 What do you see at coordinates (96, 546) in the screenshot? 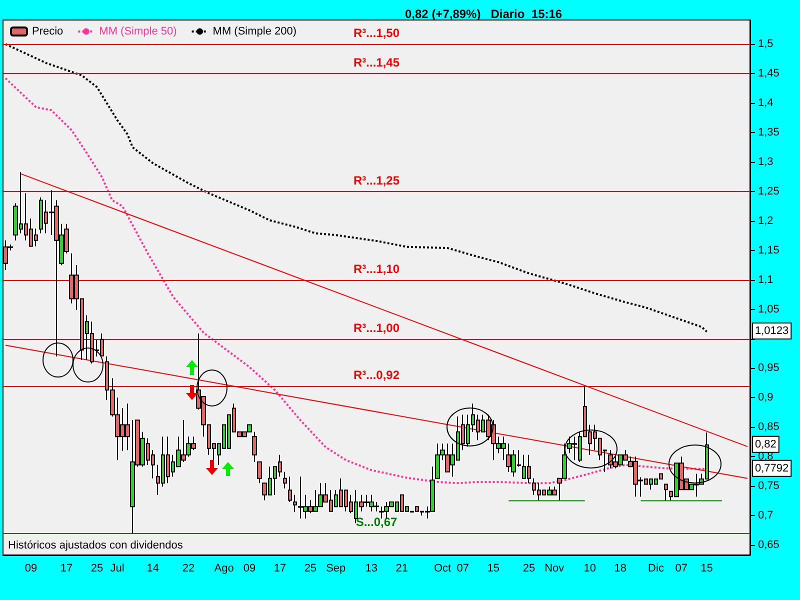
I see `annotation: Históricos ajustados con dividendos` at bounding box center [96, 546].